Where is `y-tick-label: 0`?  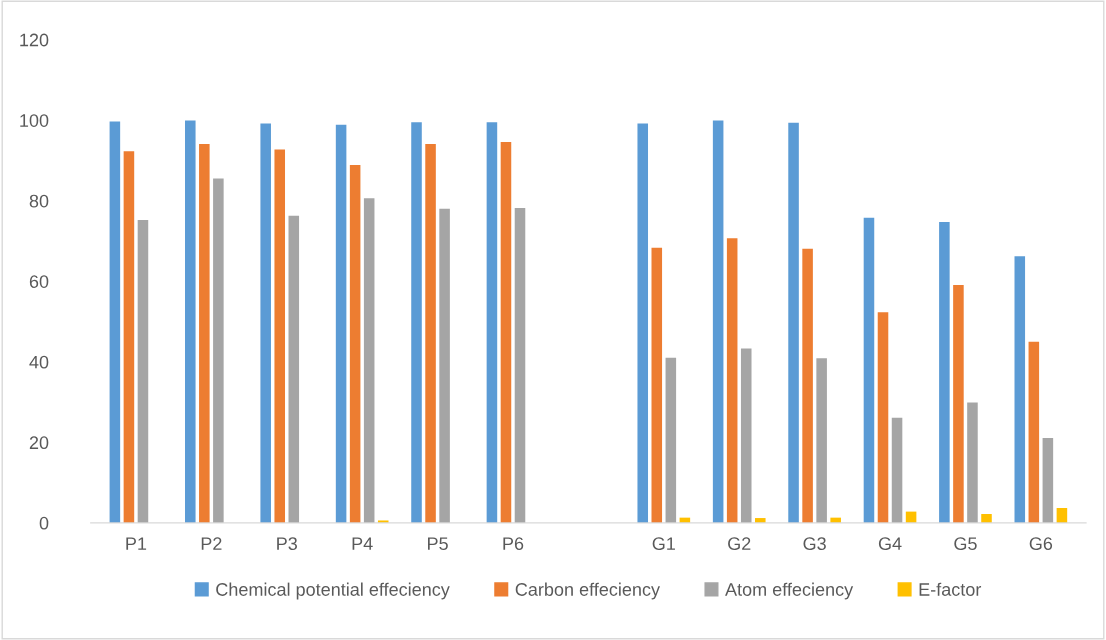
y-tick-label: 0 is located at coordinates (44, 523).